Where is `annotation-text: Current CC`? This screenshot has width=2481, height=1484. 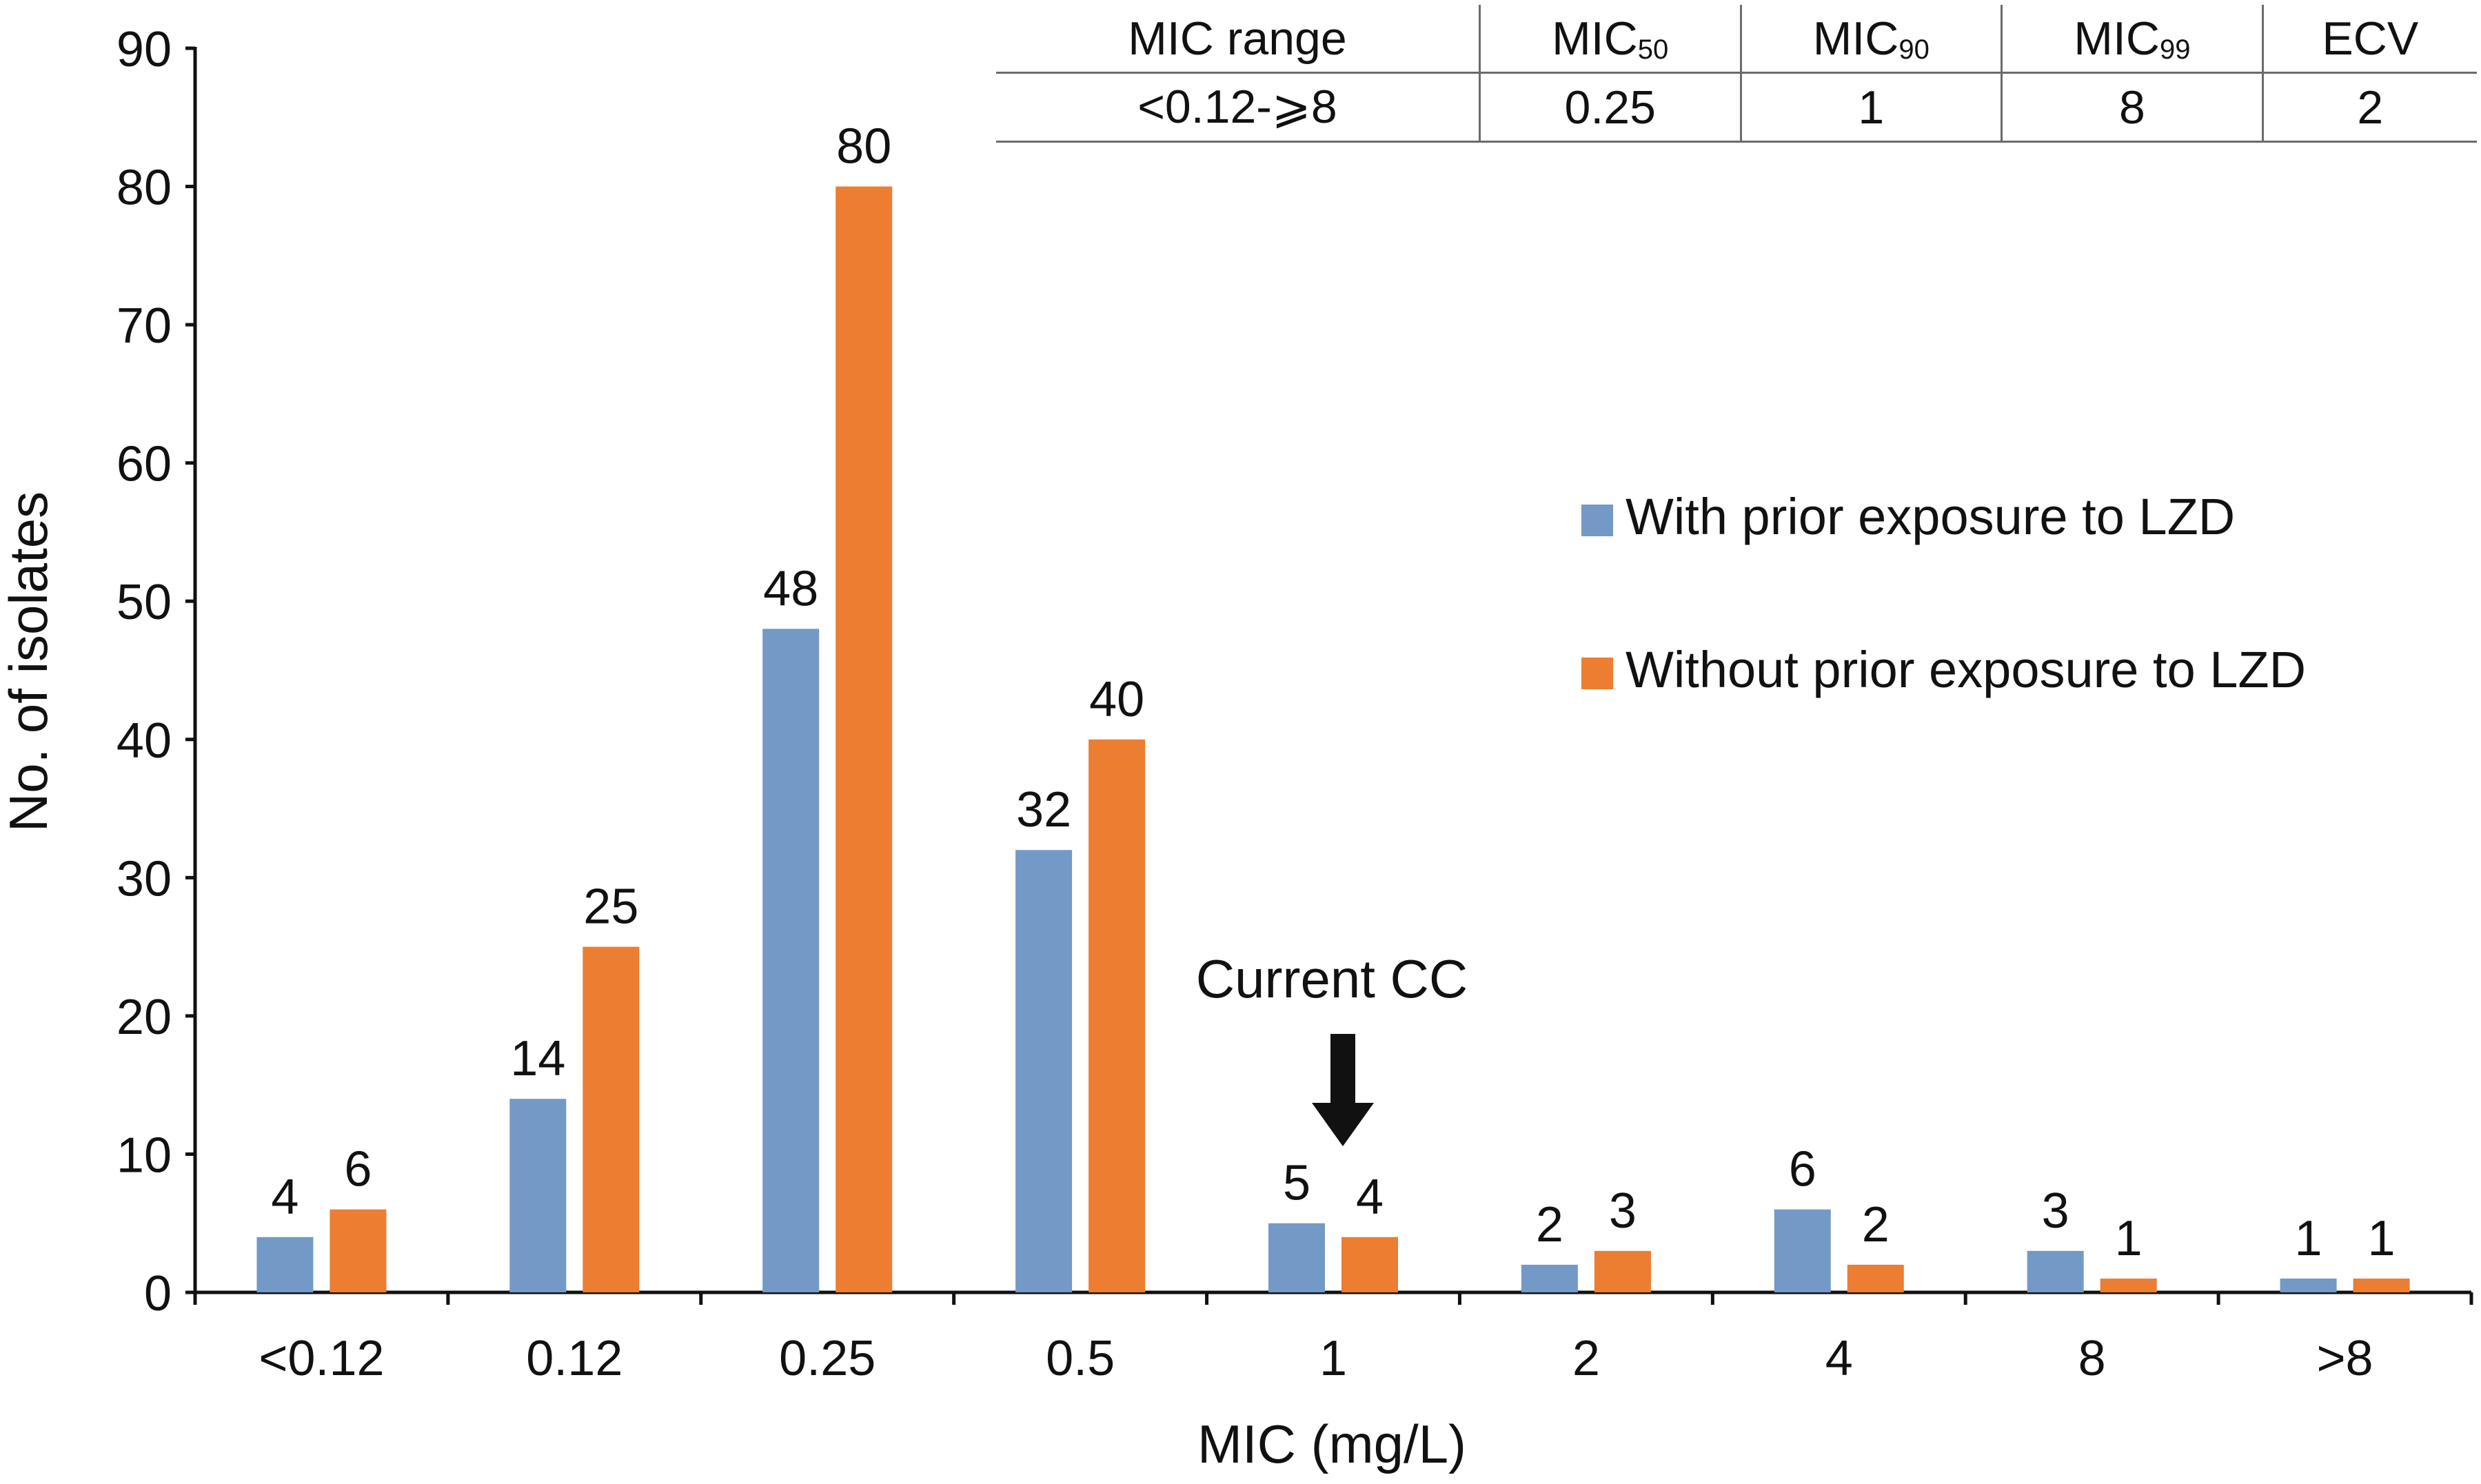
annotation-text: Current CC is located at coordinates (1332, 978).